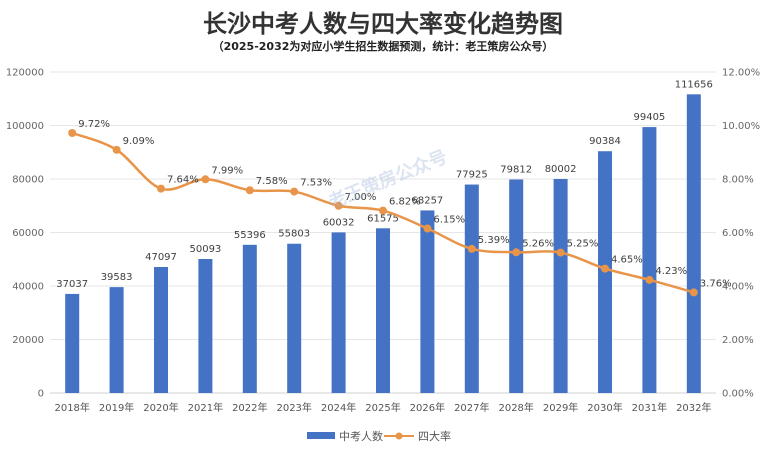 The height and width of the screenshot is (454, 766). Describe the element at coordinates (405, 202) in the screenshot. I see `rate-data-label: 6.82%` at that location.